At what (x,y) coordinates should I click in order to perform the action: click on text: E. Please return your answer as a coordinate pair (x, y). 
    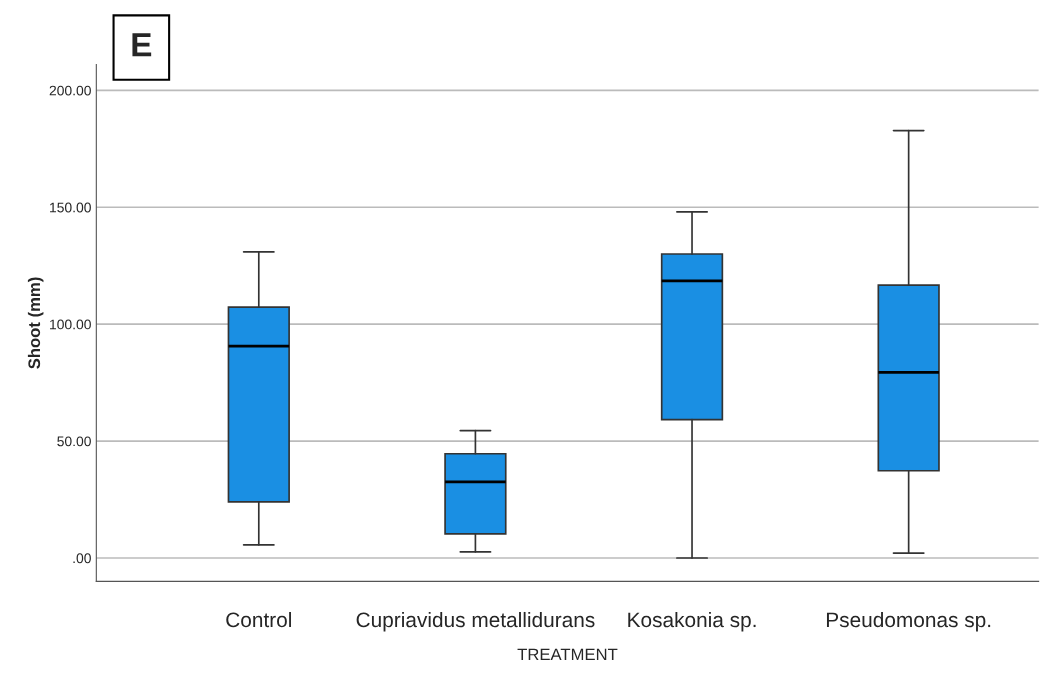
    Looking at the image, I should click on (142, 45).